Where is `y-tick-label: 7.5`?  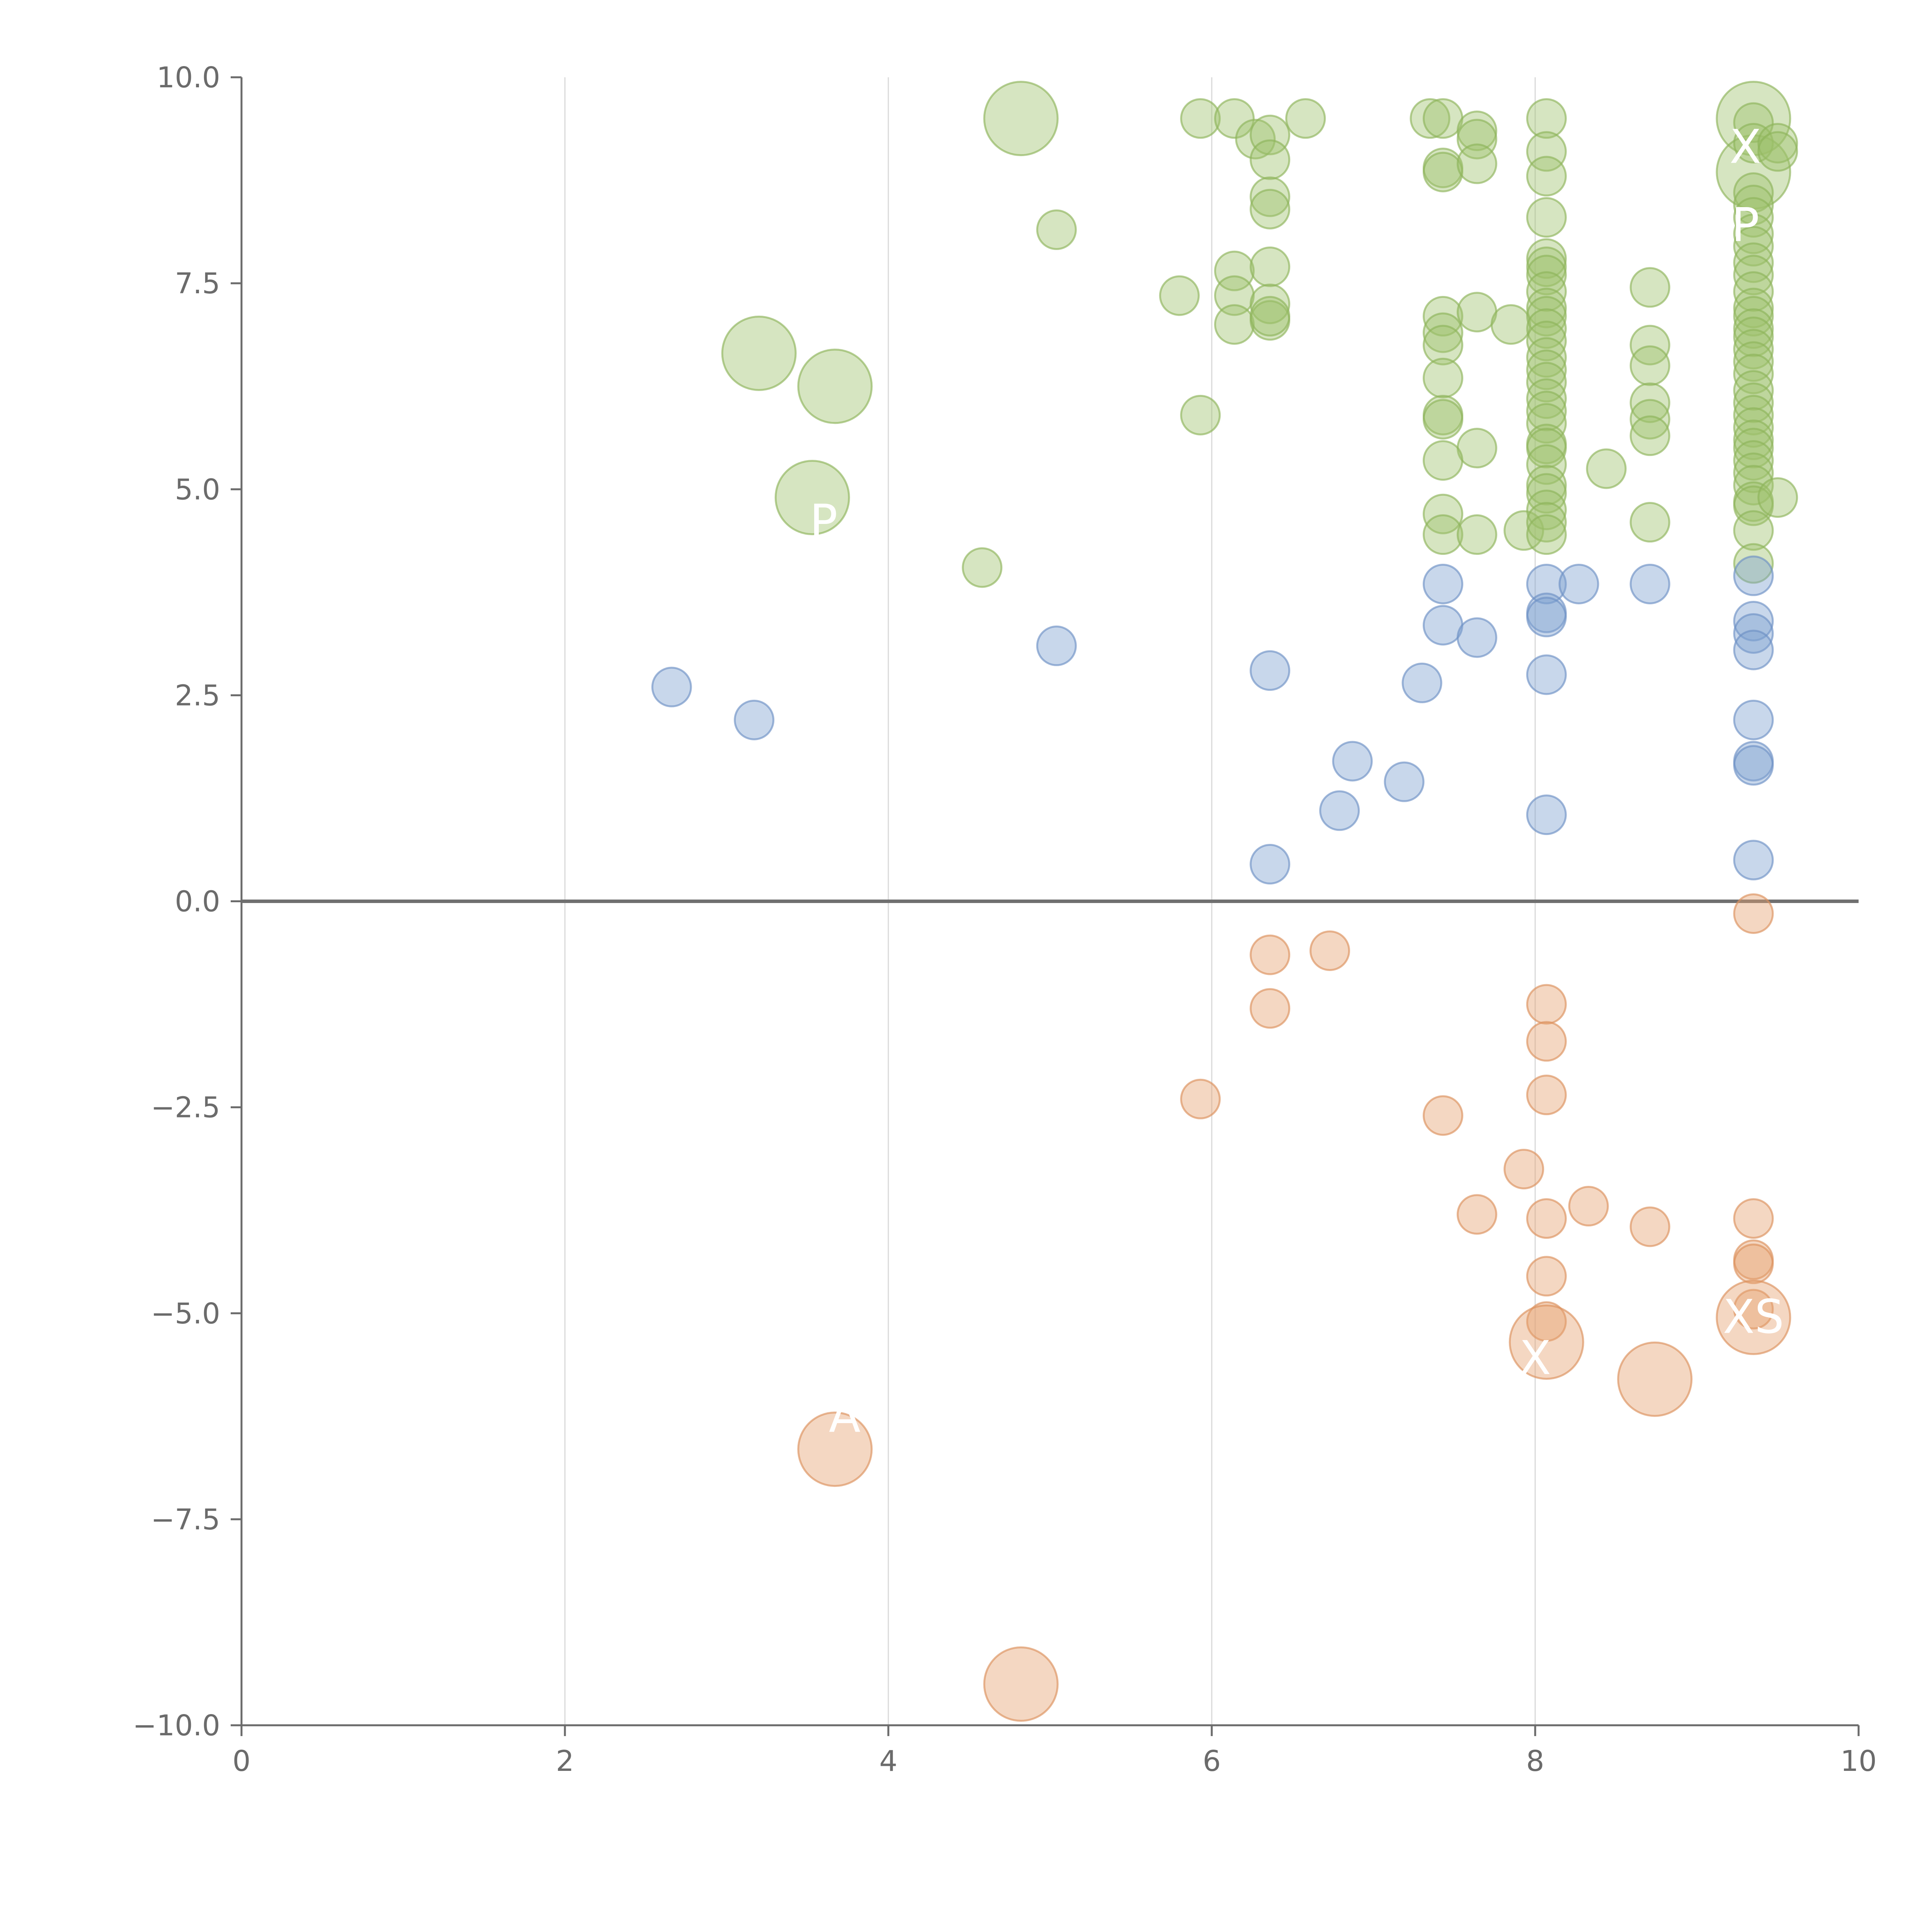
y-tick-label: 7.5 is located at coordinates (198, 284).